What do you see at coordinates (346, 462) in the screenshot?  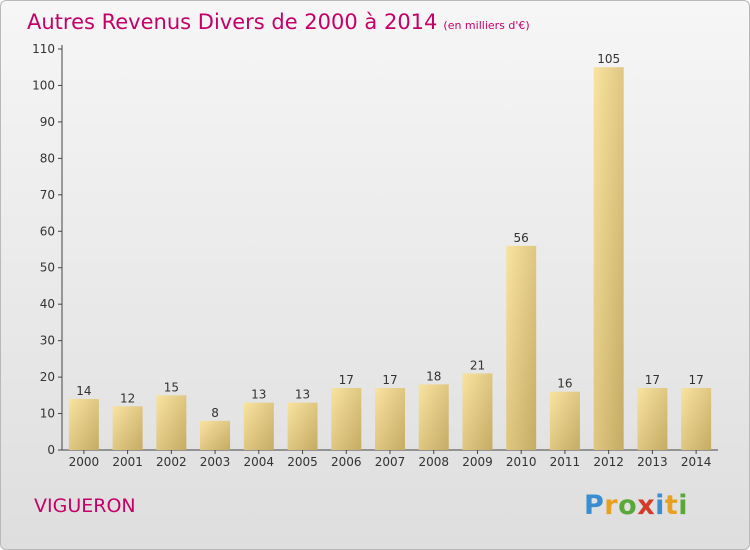 I see `x-tick-label: 2006` at bounding box center [346, 462].